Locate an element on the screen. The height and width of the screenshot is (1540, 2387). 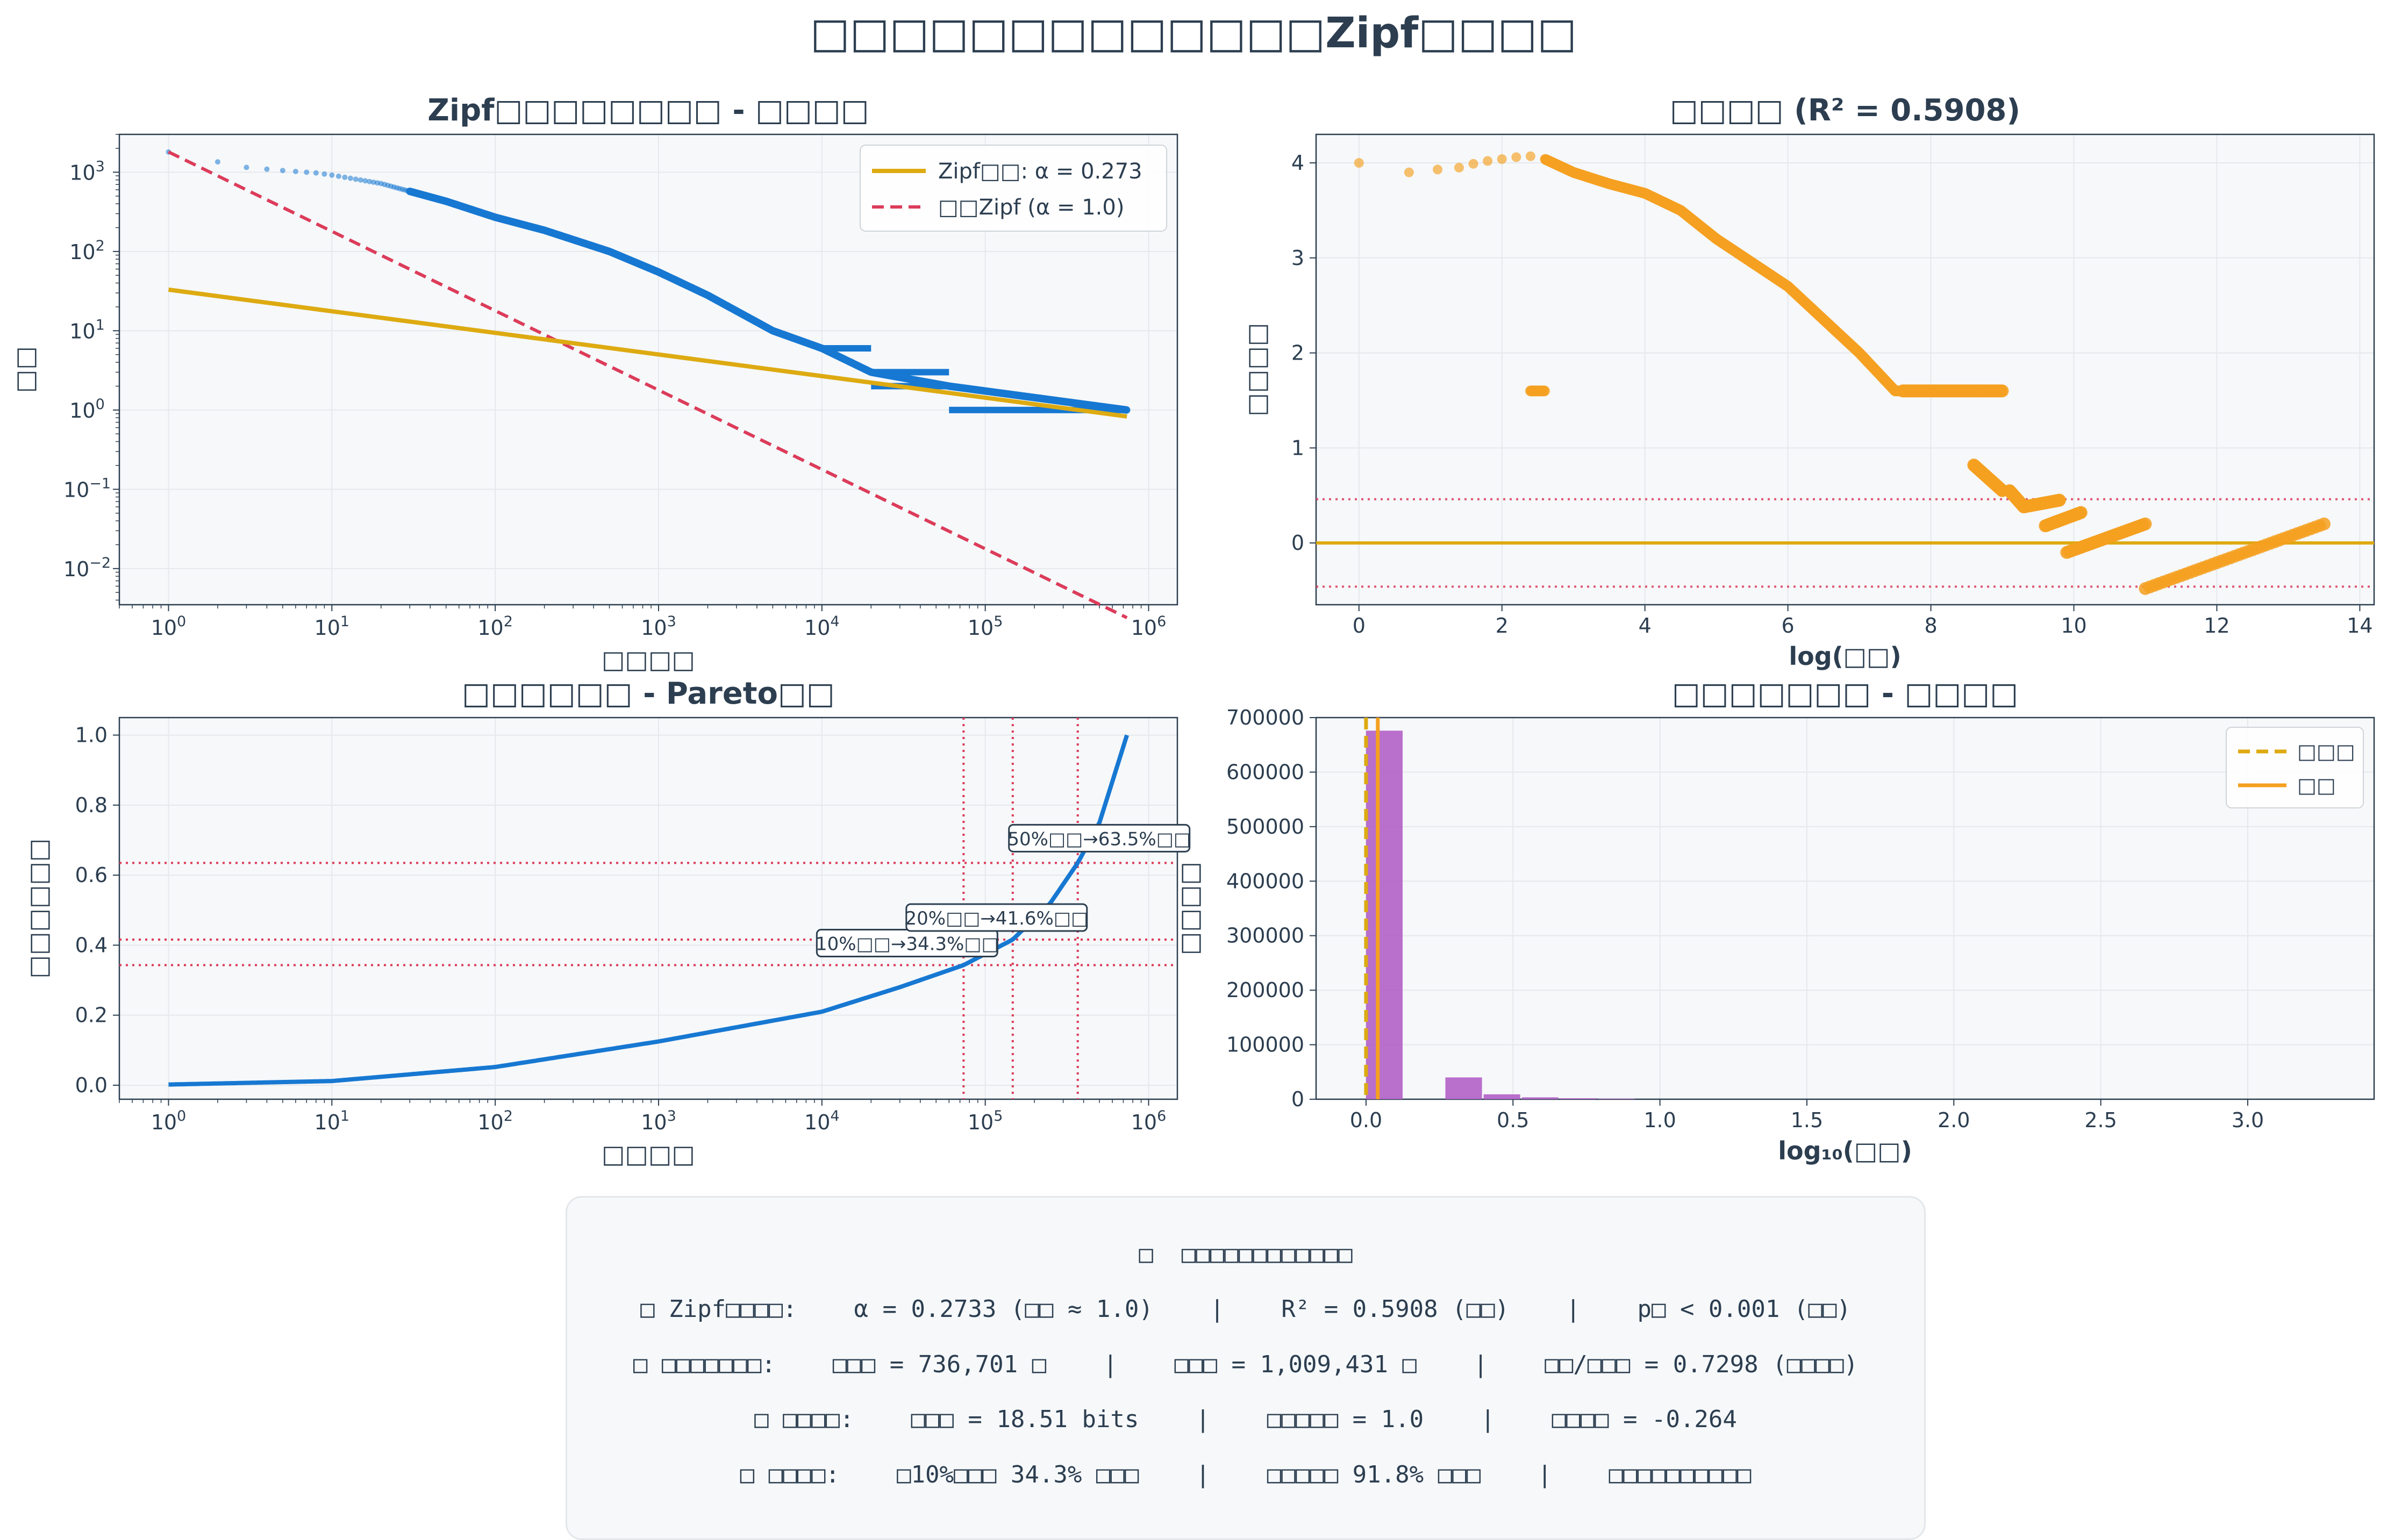
pareto-xtick-label: 10³ is located at coordinates (658, 1121).